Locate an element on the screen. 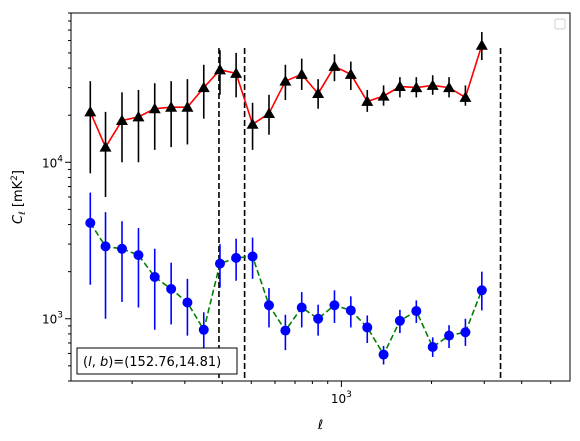 The width and height of the screenshot is (580, 441). annotation-text: (l, b)=(152.76,14.81) is located at coordinates (152, 362).